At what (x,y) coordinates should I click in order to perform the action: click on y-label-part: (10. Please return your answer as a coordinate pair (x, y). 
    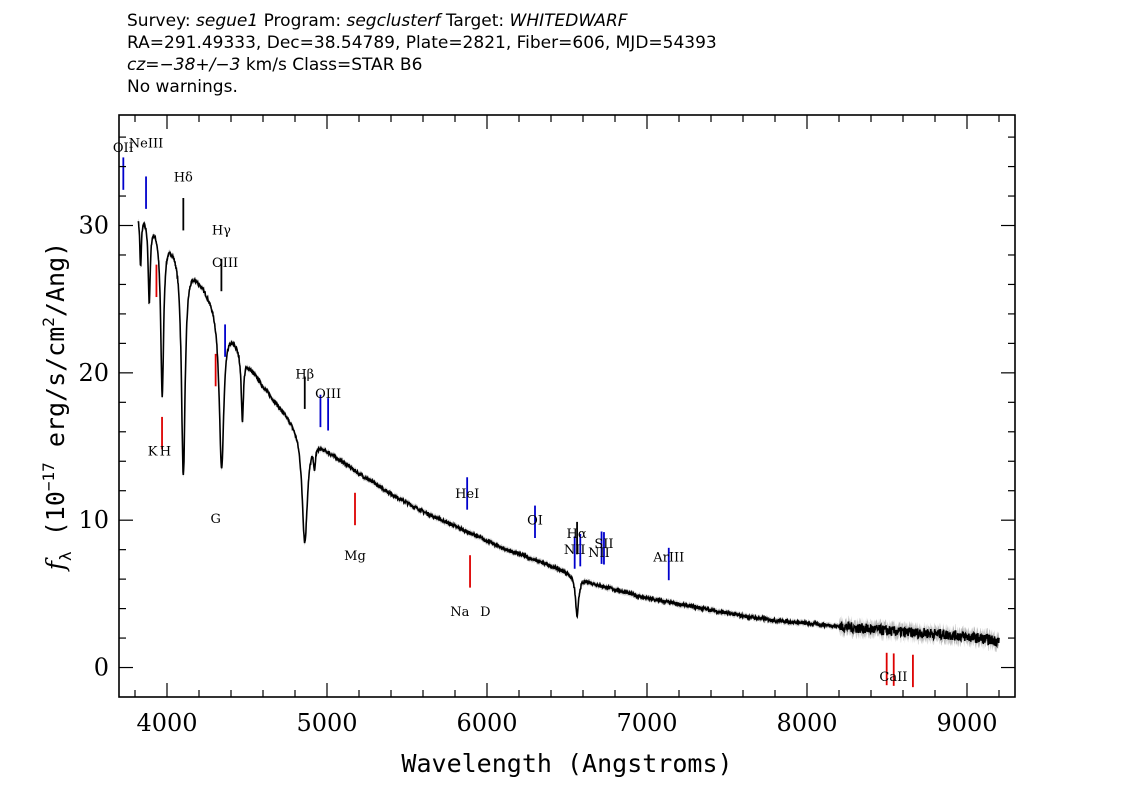
    Looking at the image, I should click on (55, 521).